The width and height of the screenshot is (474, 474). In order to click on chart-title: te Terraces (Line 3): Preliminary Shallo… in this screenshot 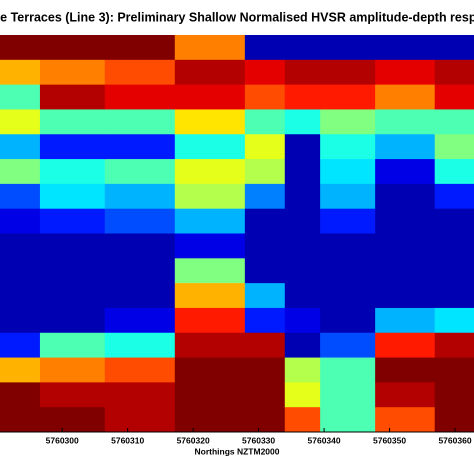, I will do `click(237, 17)`.